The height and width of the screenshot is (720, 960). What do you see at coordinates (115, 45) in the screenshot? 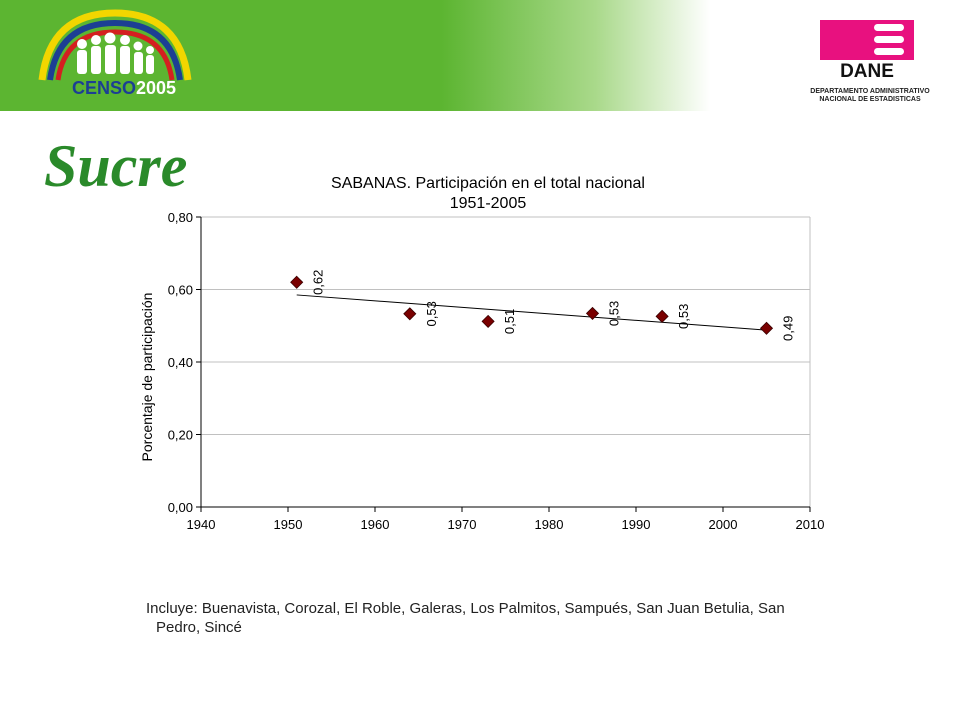
I see `censo-2005-logo` at bounding box center [115, 45].